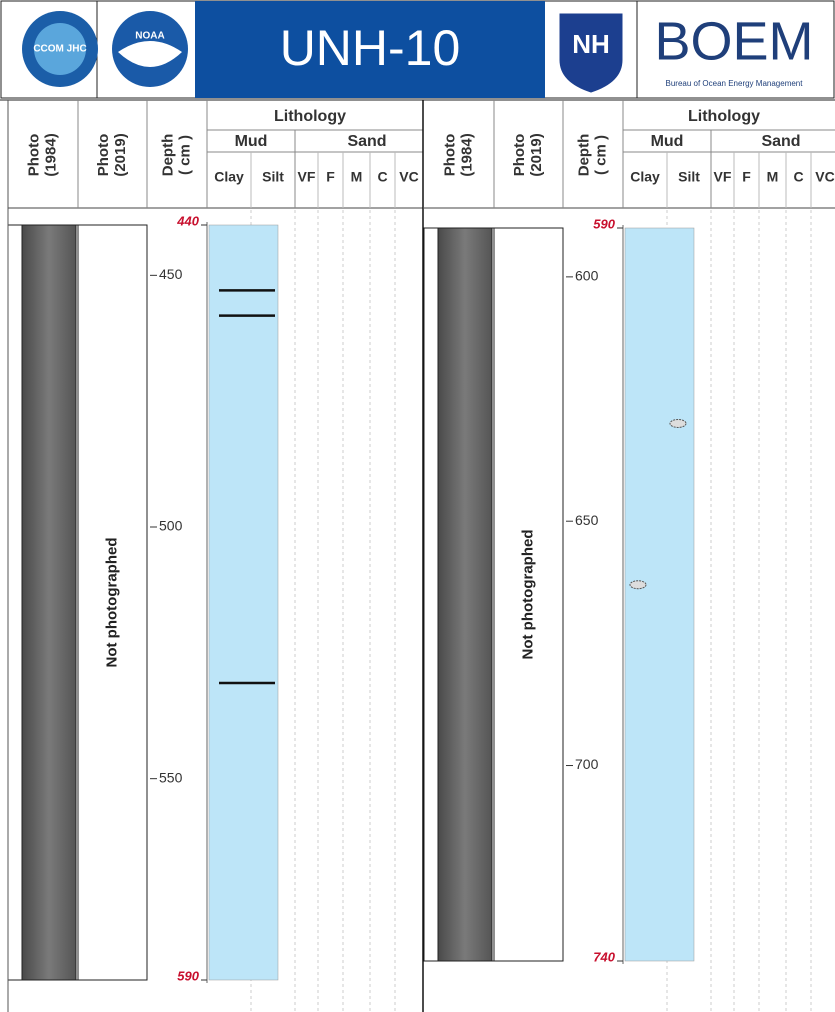  What do you see at coordinates (604, 956) in the screenshot?
I see `depth-end-label: 740` at bounding box center [604, 956].